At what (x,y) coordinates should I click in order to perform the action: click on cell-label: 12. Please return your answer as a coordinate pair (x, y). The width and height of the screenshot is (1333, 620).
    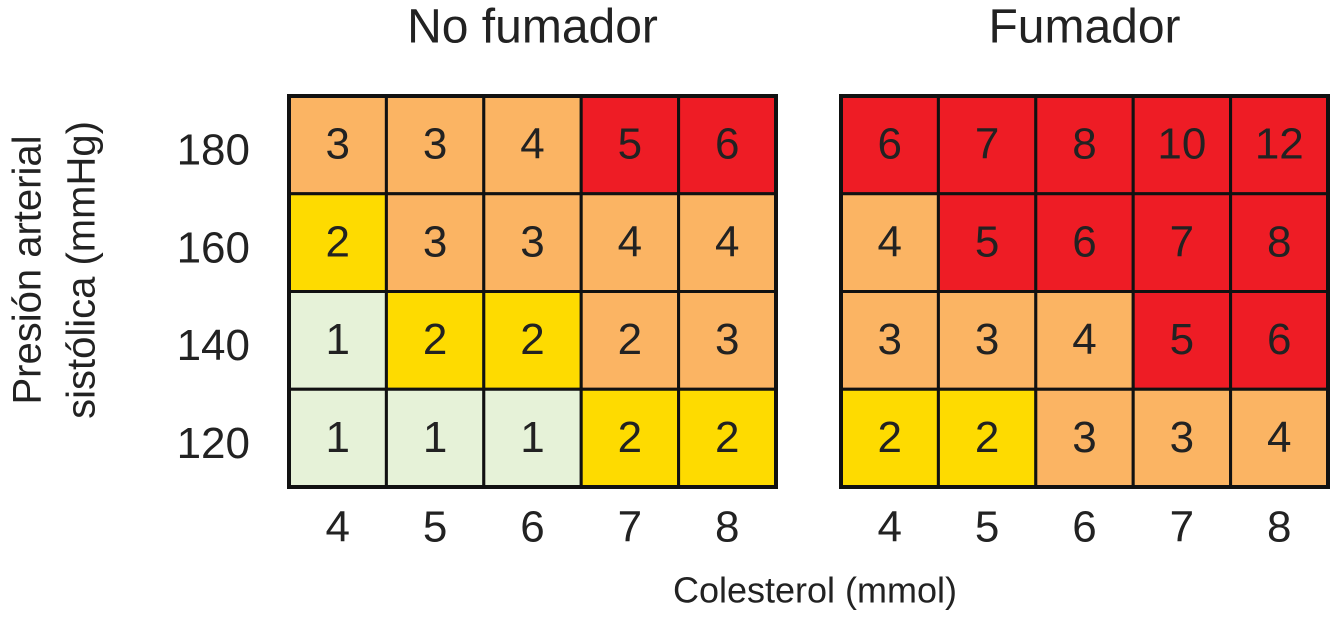
    Looking at the image, I should click on (1279, 144).